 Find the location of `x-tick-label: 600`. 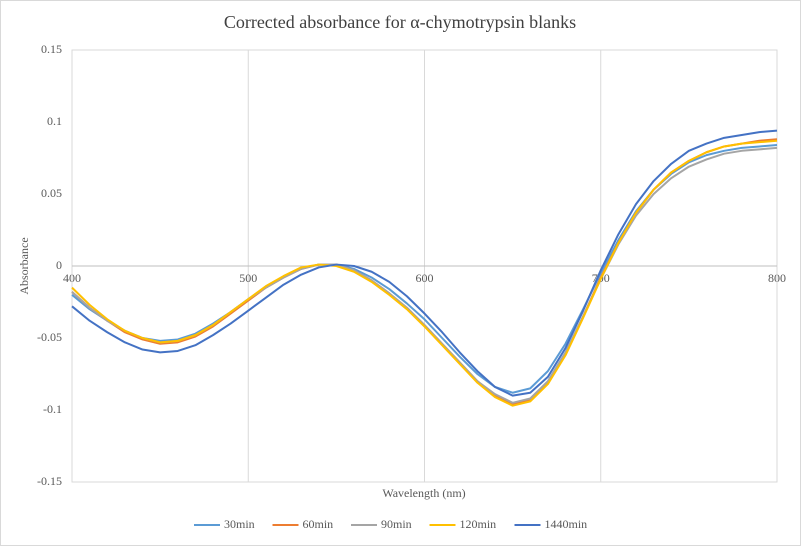

x-tick-label: 600 is located at coordinates (425, 278).